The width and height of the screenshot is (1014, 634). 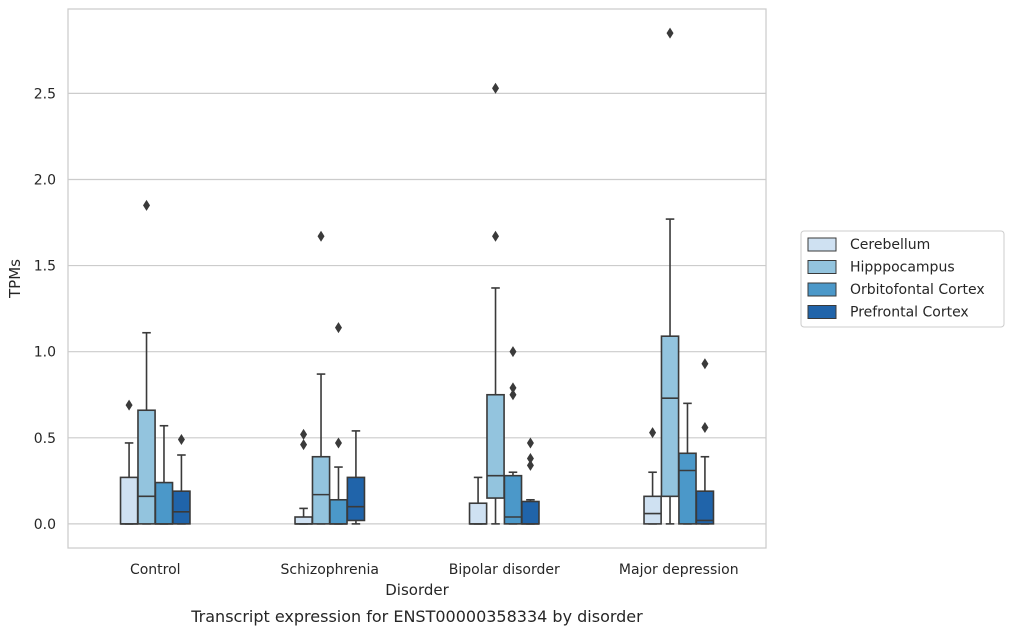 What do you see at coordinates (45, 94) in the screenshot?
I see `y-tick-label: 2.5` at bounding box center [45, 94].